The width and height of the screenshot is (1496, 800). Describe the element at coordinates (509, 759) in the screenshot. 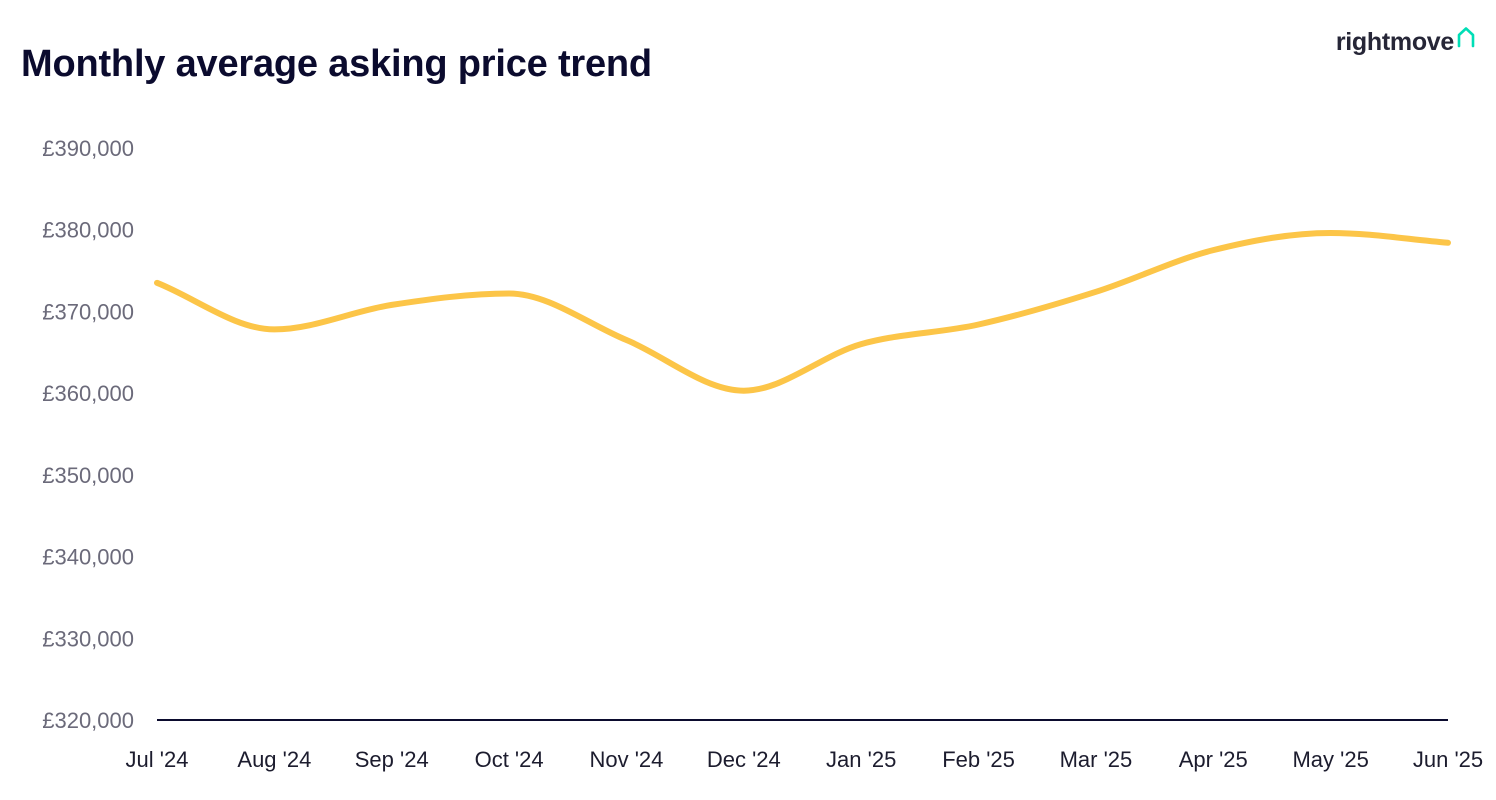

I see `x-tick-label: Oct '24` at that location.